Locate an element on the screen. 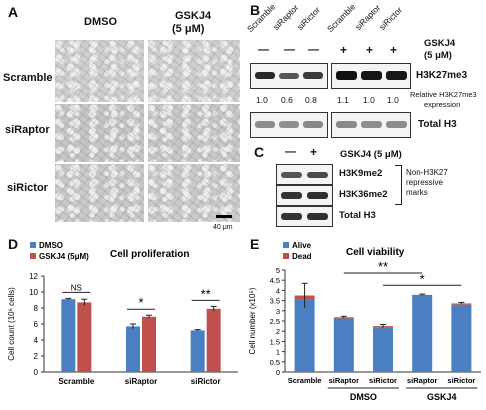 The height and width of the screenshot is (410, 486). blot-h3k9me2 is located at coordinates (304, 174).